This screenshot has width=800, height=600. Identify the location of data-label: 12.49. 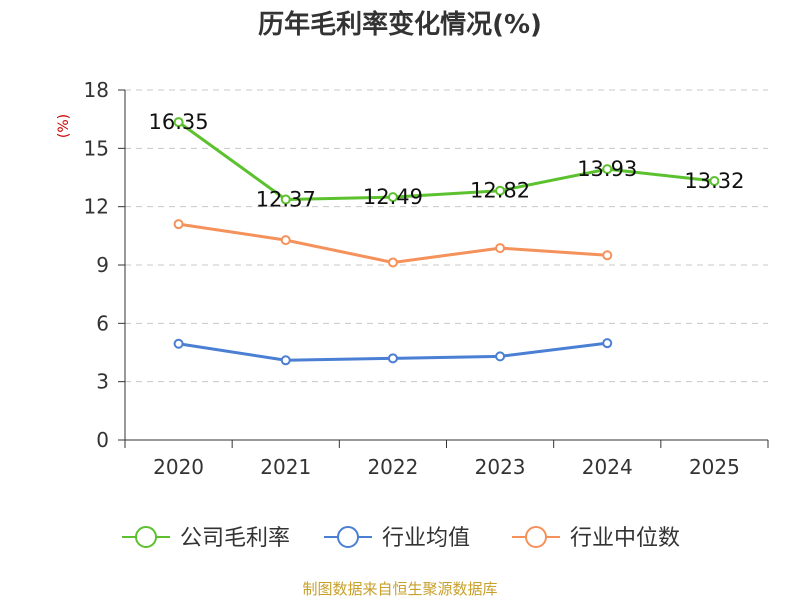
(393, 197).